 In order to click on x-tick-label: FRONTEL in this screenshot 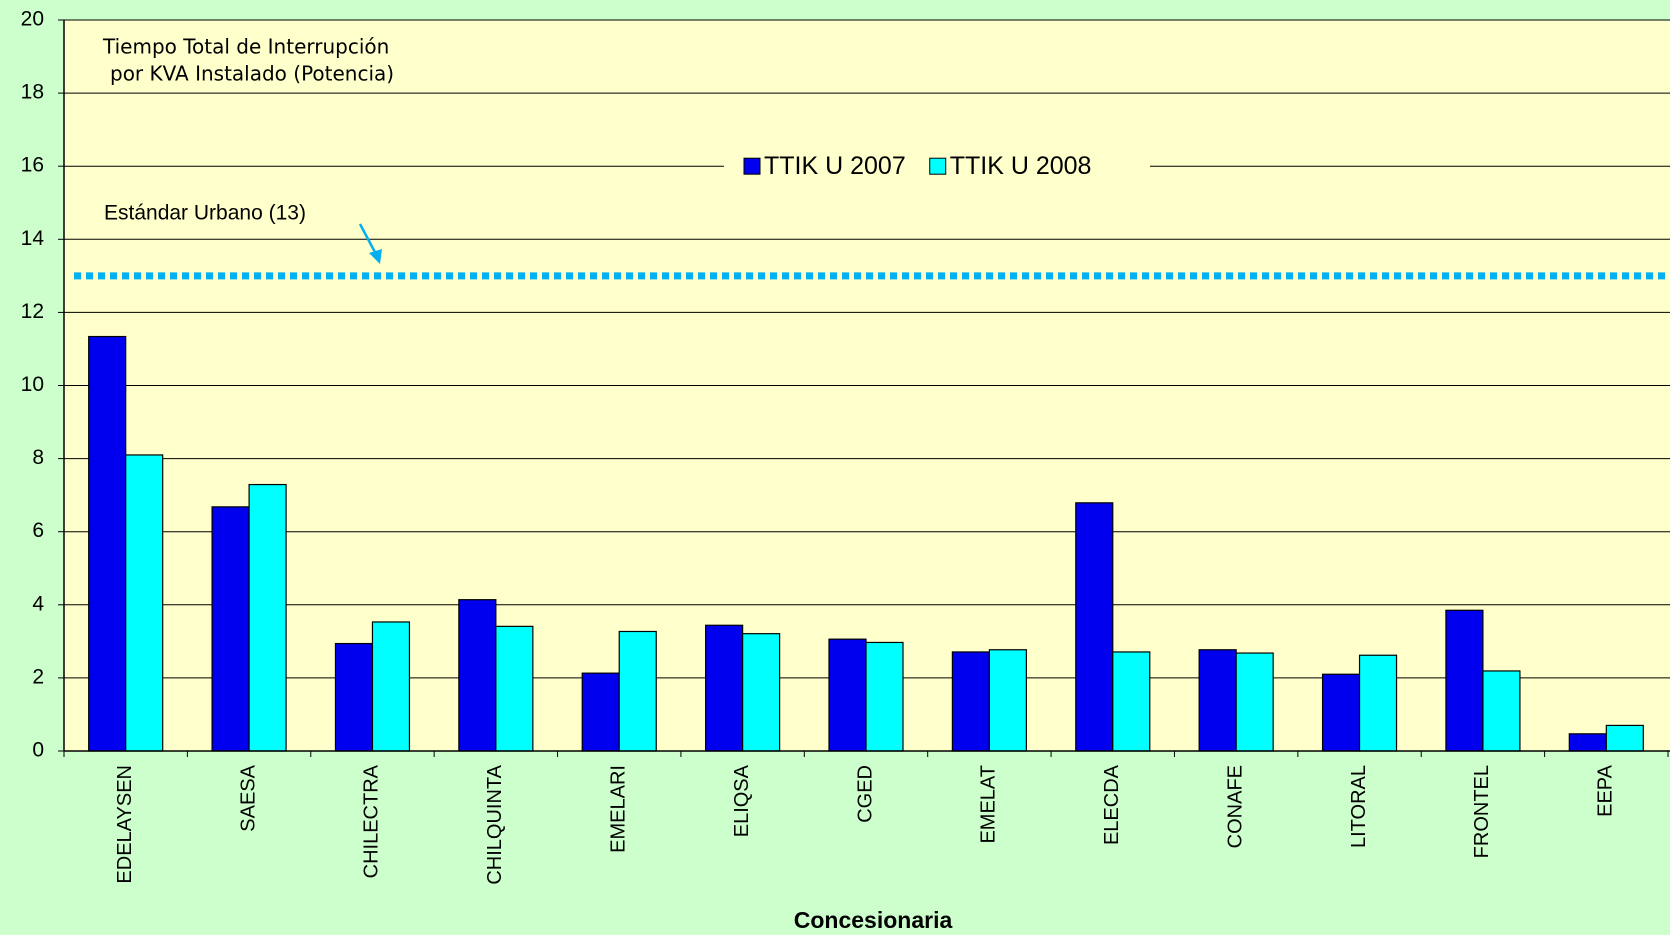, I will do `click(1482, 811)`.